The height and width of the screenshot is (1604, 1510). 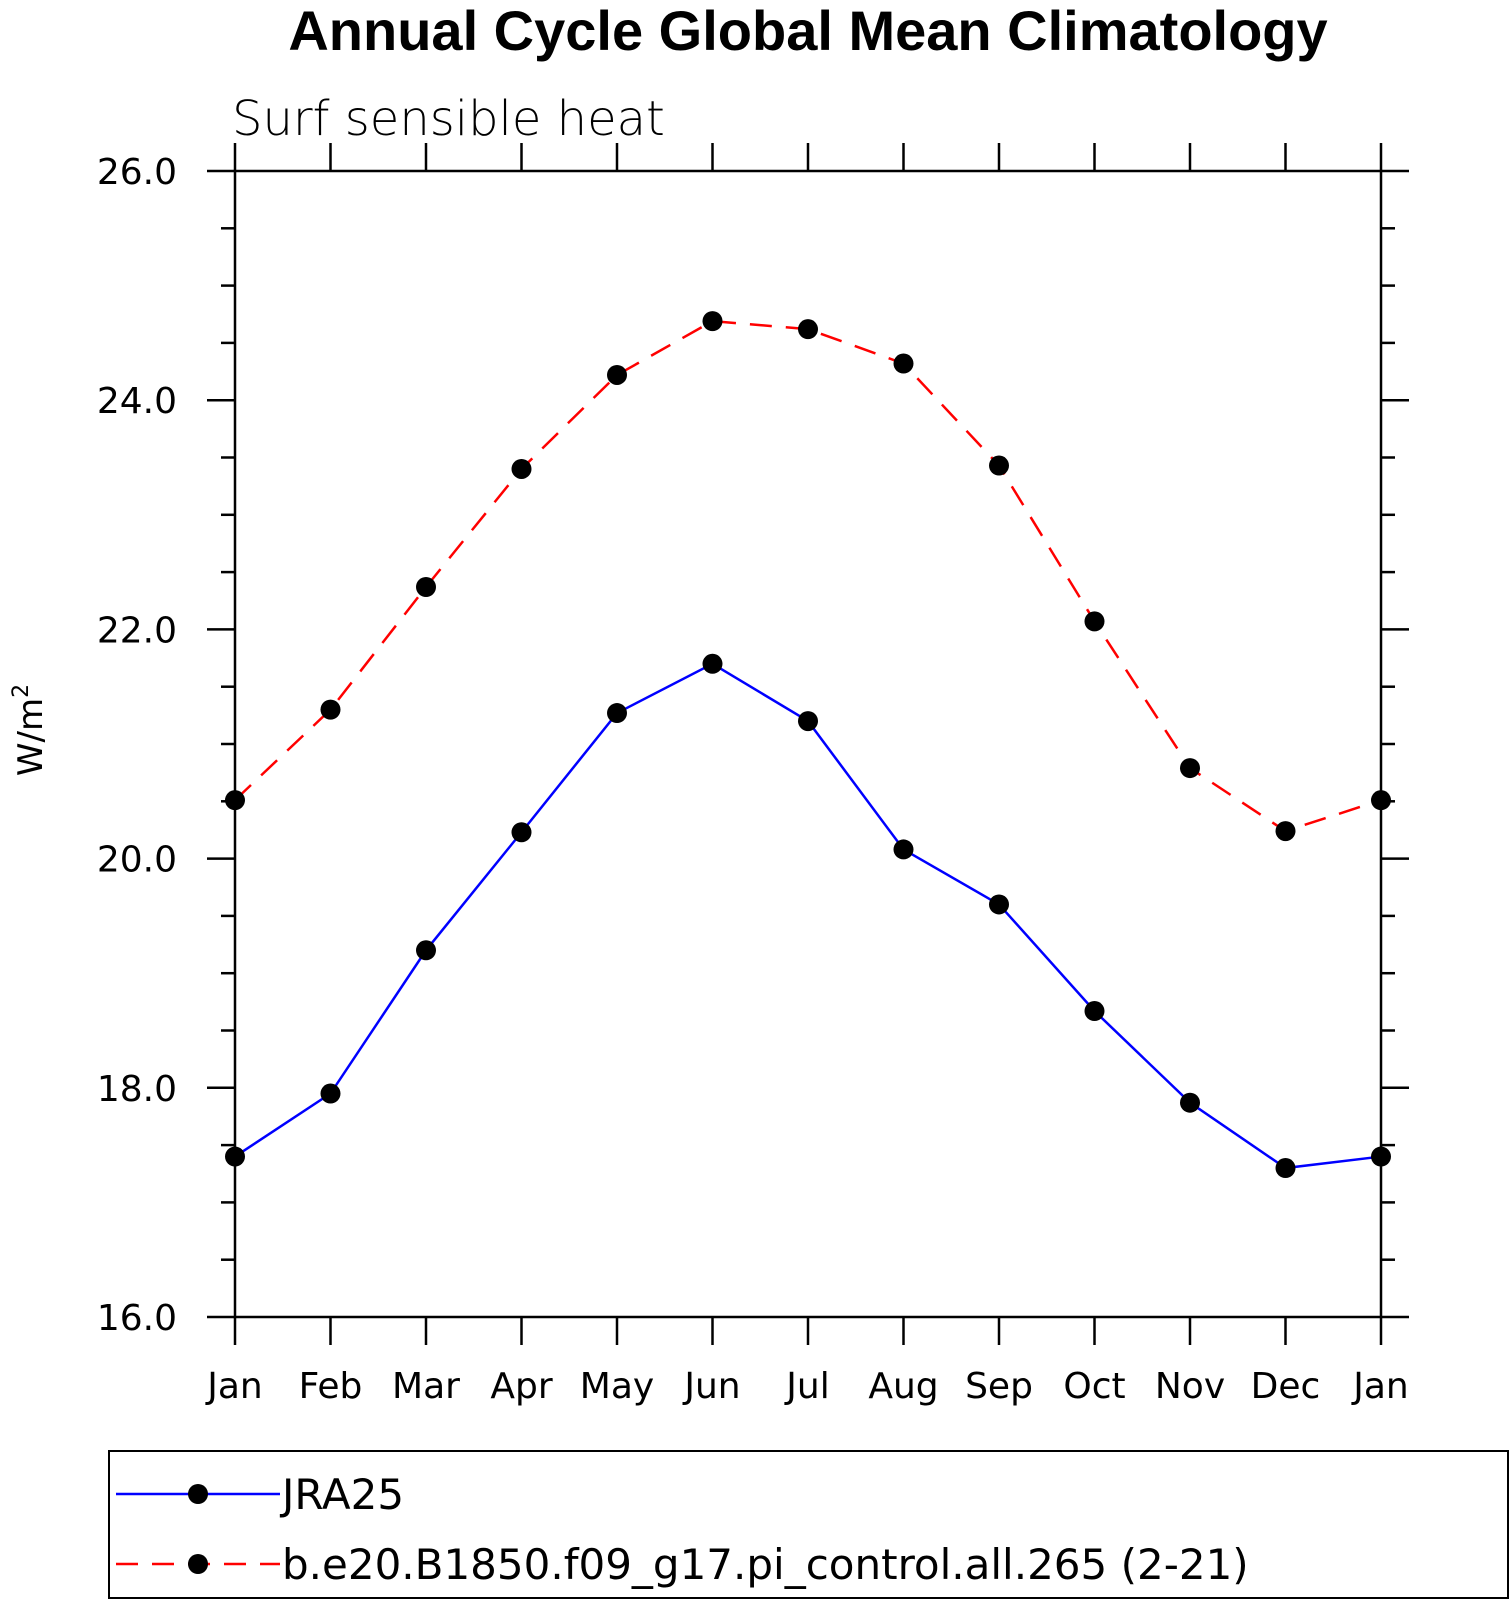 I want to click on chart-title: Annual Cycle Global Mean Climatology, so click(x=807, y=31).